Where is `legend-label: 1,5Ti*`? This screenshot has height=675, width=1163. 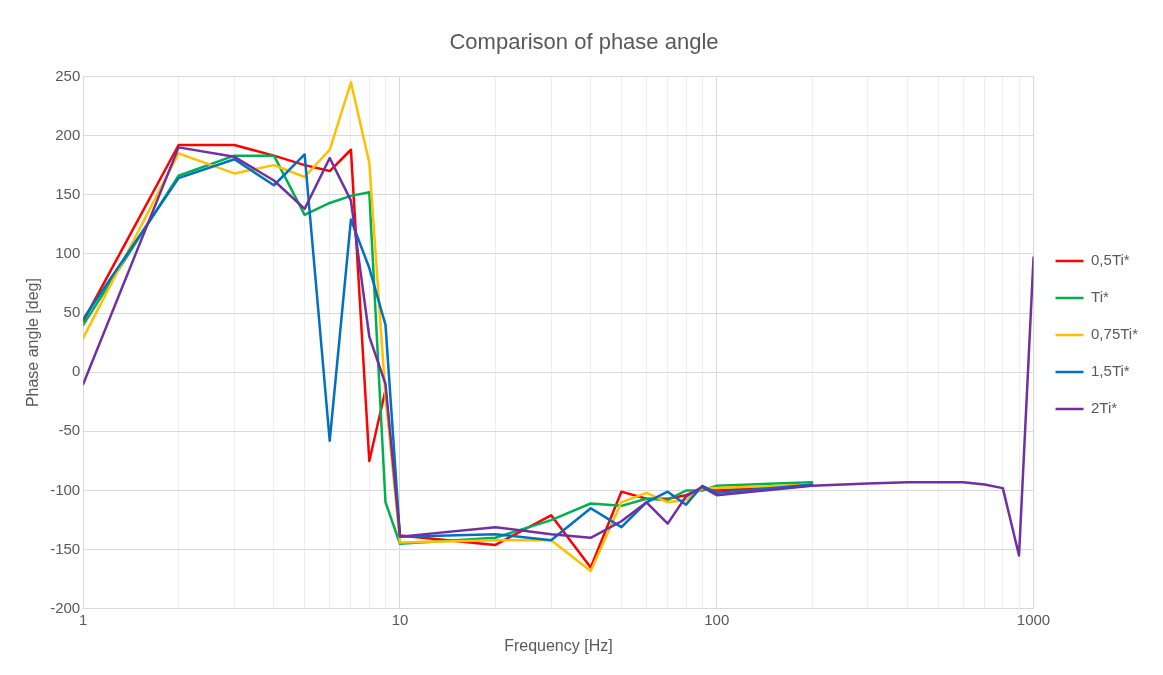
legend-label: 1,5Ti* is located at coordinates (1110, 371).